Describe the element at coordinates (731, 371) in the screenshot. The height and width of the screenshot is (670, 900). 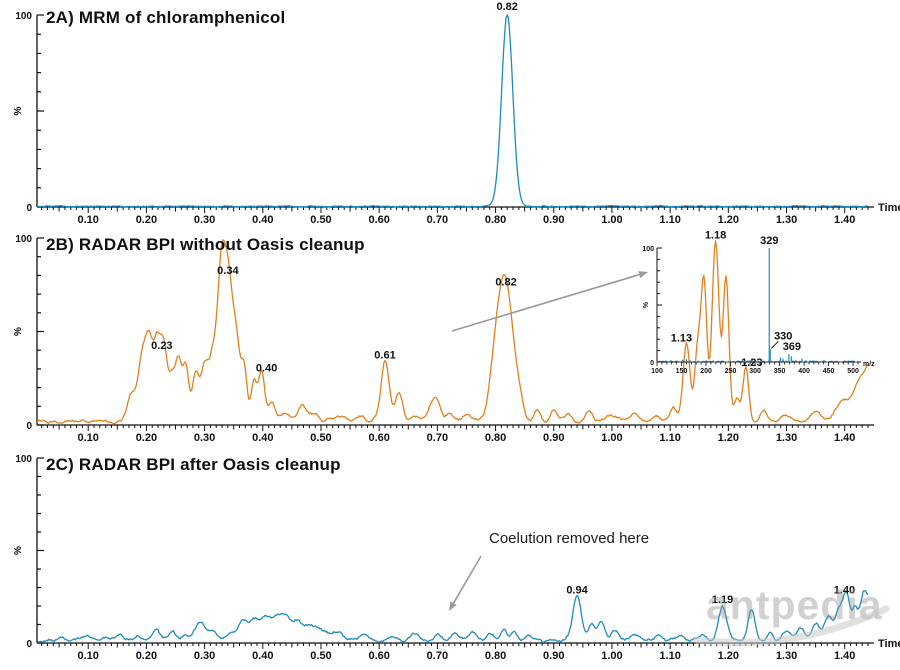
I see `inset-x-tick-label: 250` at that location.